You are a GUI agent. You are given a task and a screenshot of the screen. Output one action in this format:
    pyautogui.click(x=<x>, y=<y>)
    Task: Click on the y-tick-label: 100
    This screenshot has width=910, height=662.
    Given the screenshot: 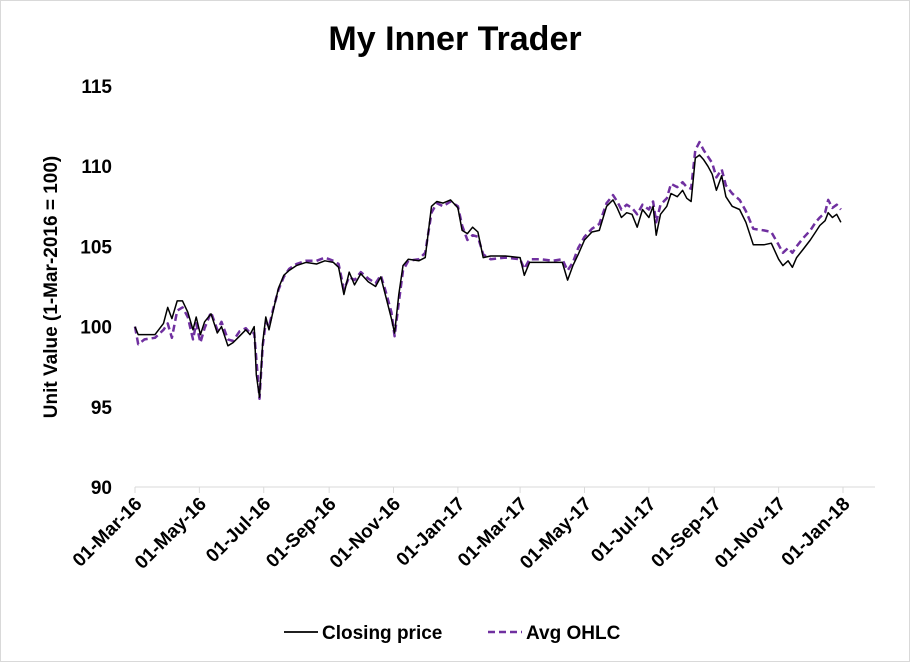 What is the action you would take?
    pyautogui.click(x=96, y=328)
    